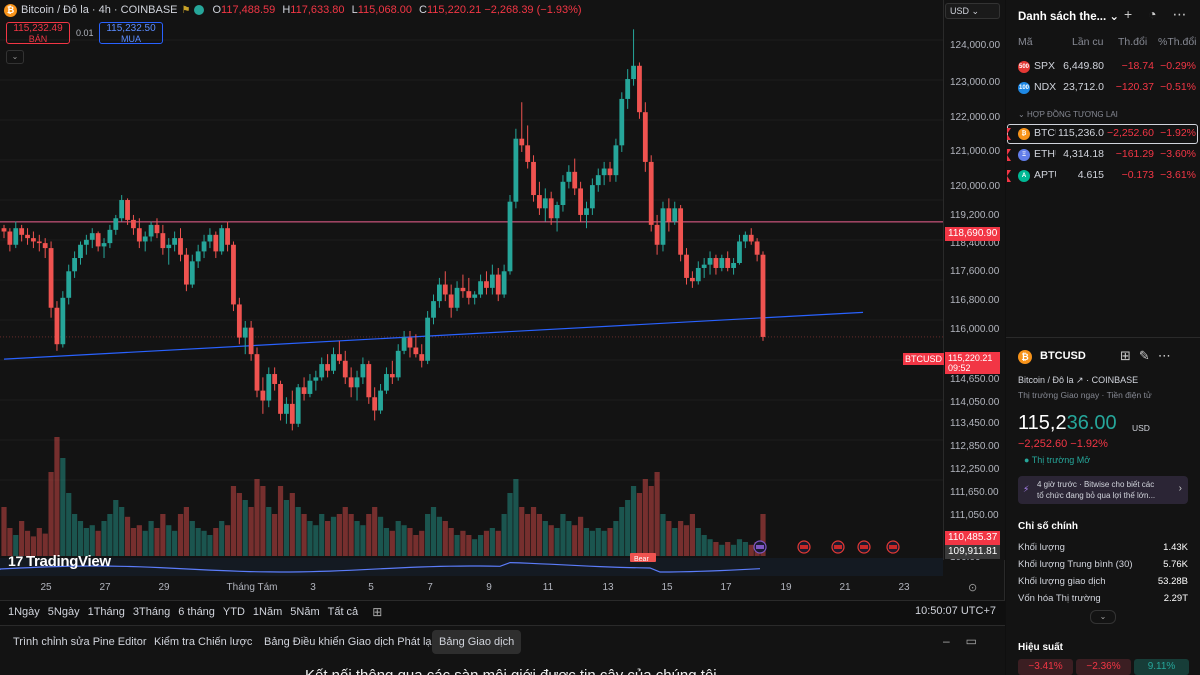 The image size is (1200, 675). Describe the element at coordinates (85, 33) in the screenshot. I see `trade-quantity: 0.01` at that location.